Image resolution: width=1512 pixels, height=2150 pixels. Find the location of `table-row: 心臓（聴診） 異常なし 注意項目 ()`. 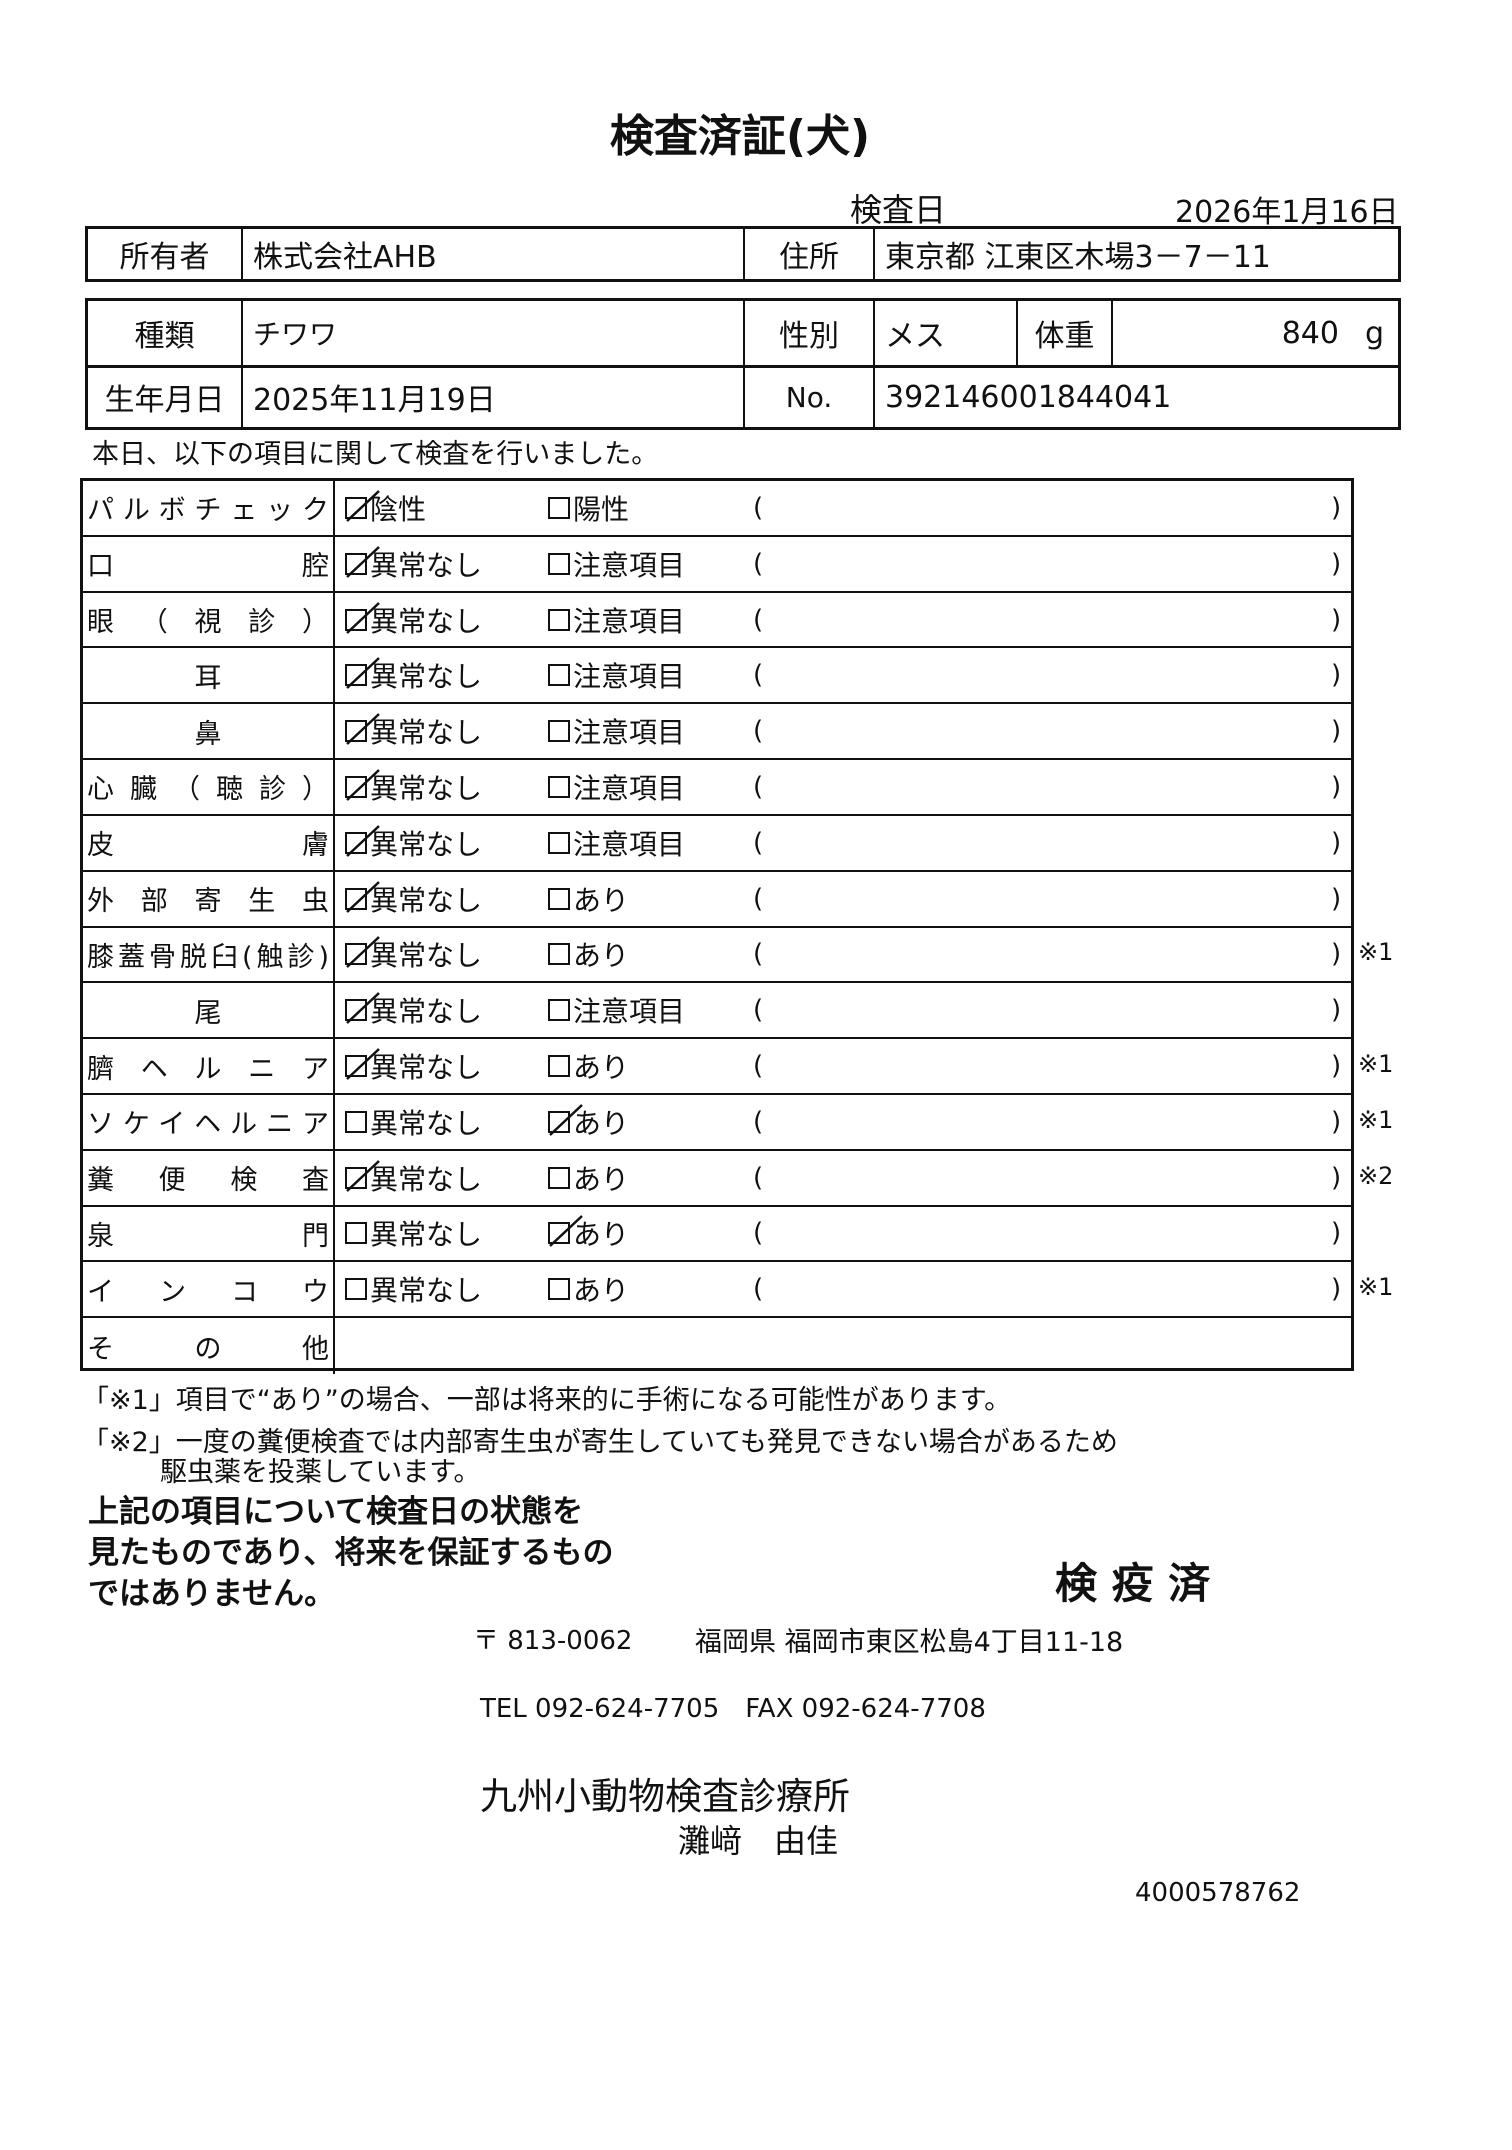

table-row: 心臓（聴診） 異常なし 注意項目 () is located at coordinates (717, 788).